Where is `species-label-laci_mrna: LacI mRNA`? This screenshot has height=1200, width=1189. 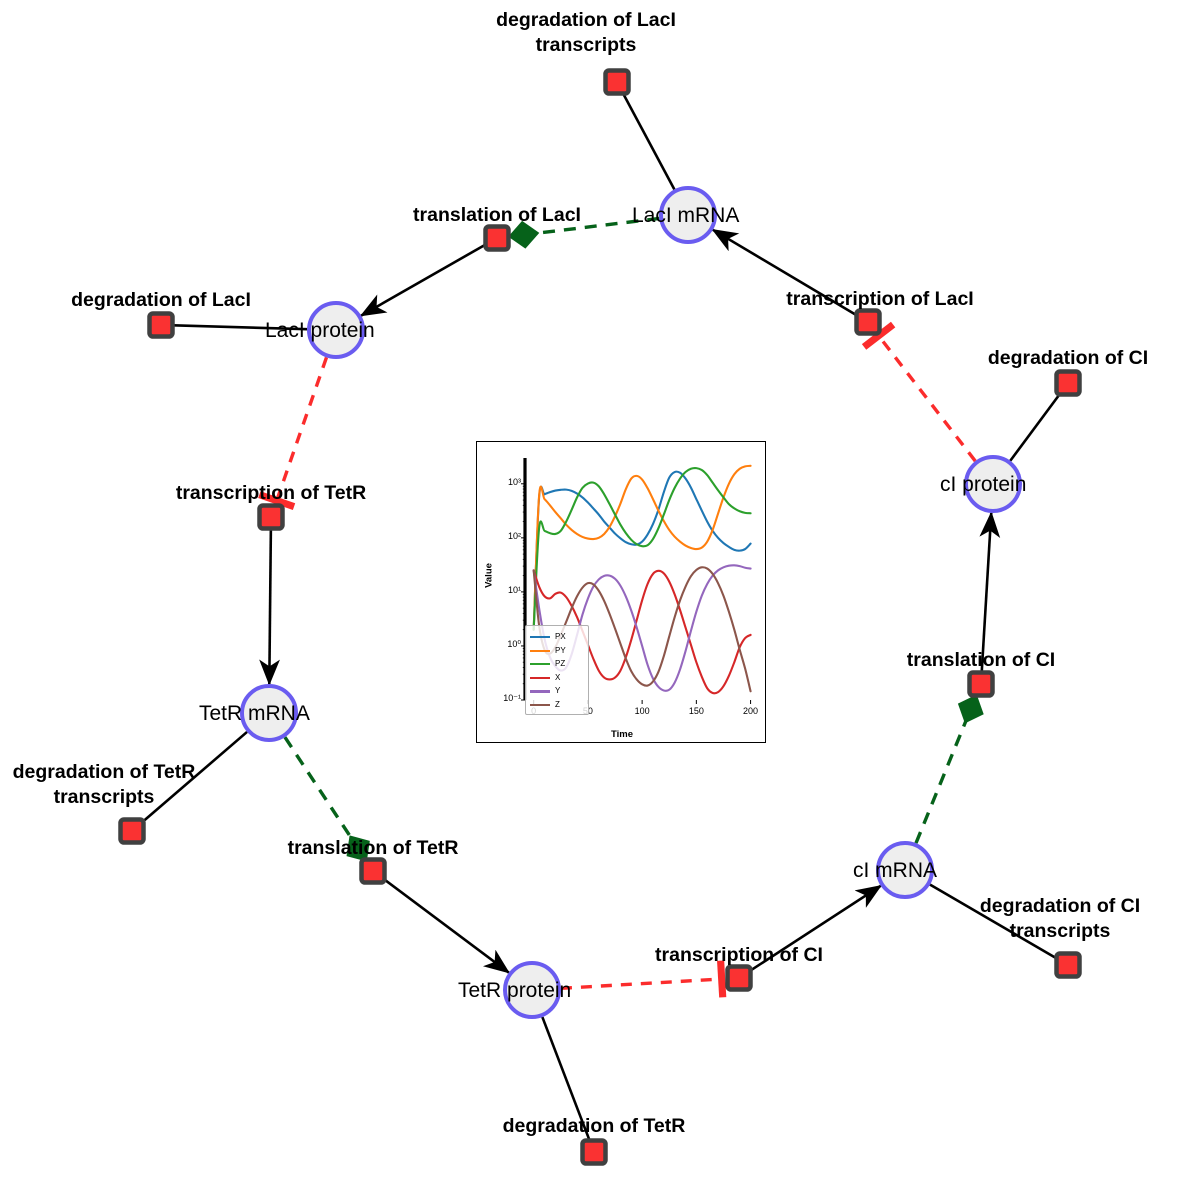 species-label-laci_mrna: LacI mRNA is located at coordinates (686, 215).